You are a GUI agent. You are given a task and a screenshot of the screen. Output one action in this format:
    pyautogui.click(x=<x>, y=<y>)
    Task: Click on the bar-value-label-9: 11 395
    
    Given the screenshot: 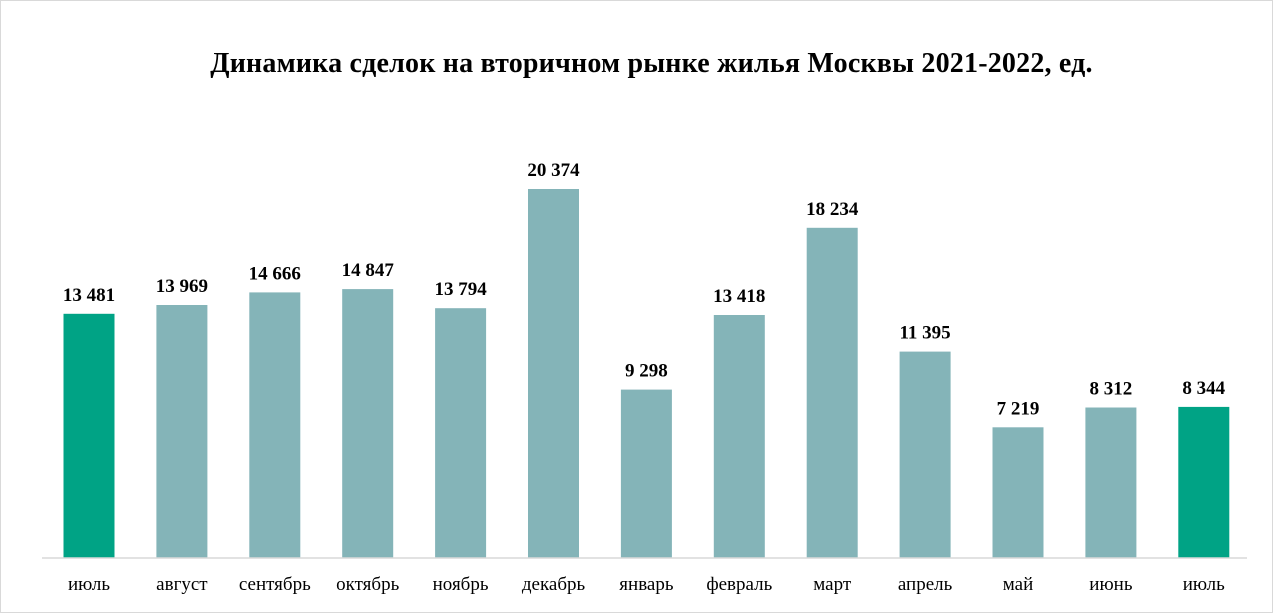 What is the action you would take?
    pyautogui.click(x=924, y=333)
    